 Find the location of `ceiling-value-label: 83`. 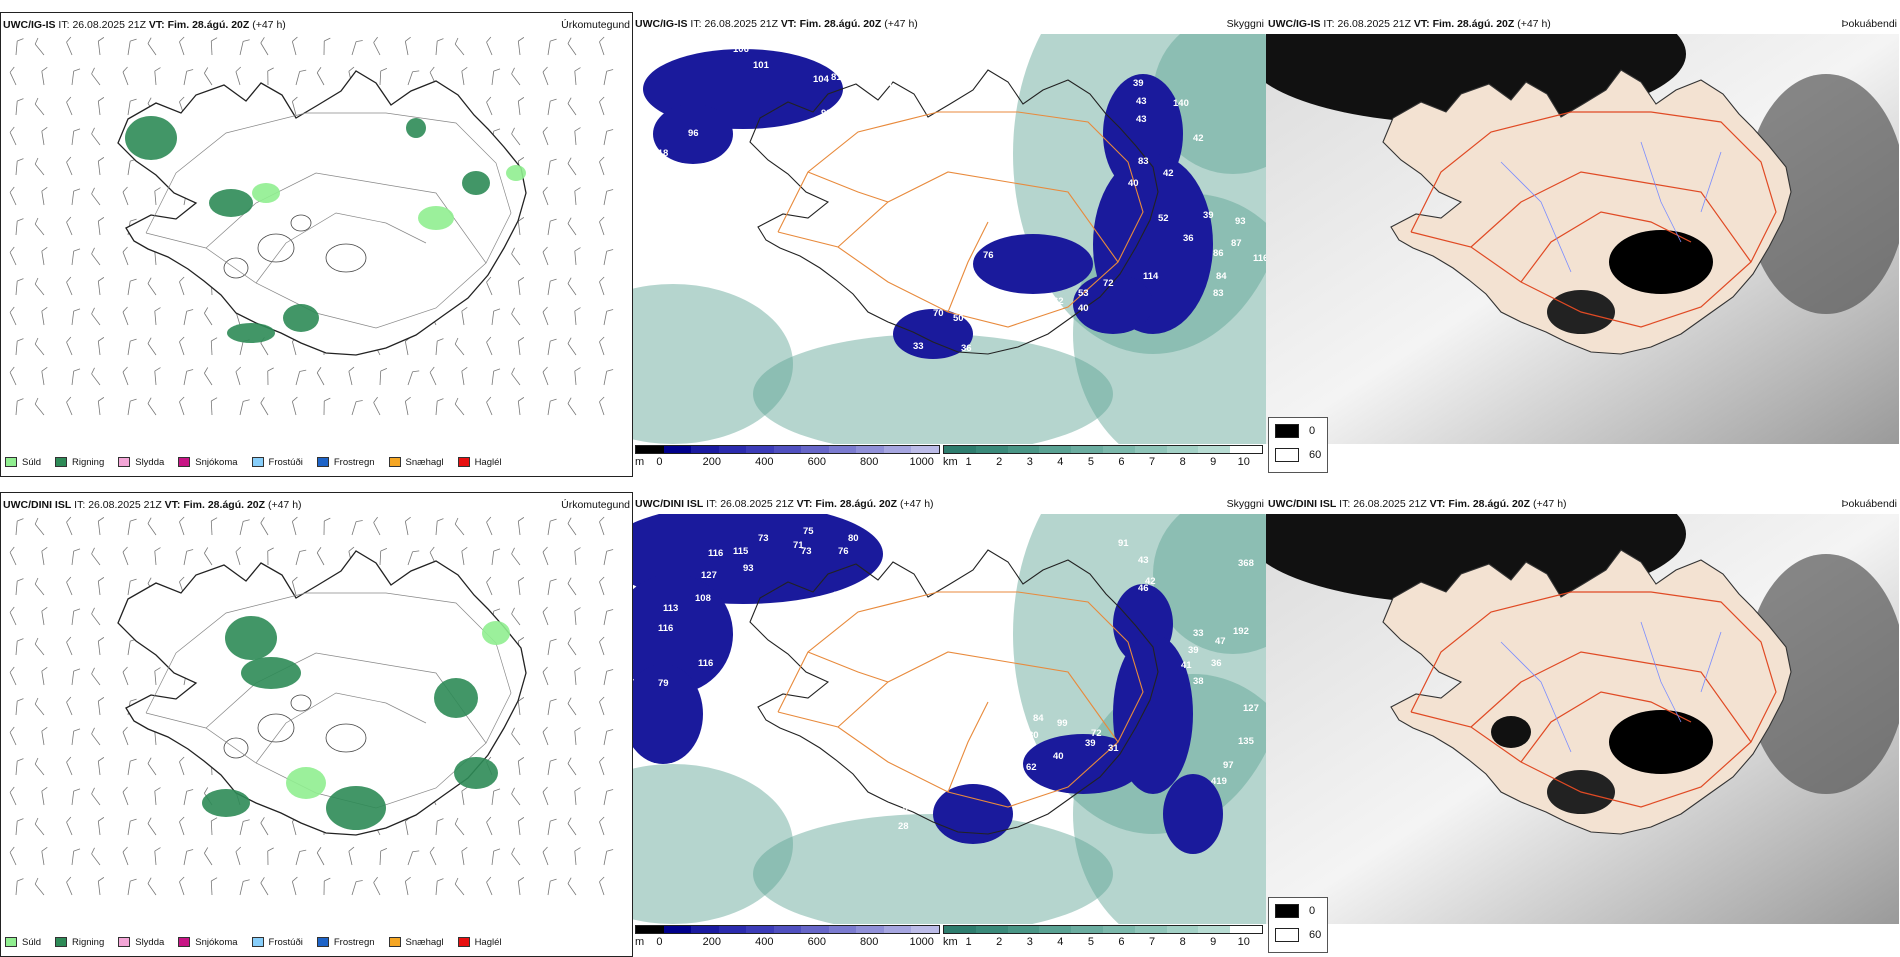

ceiling-value-label: 83 is located at coordinates (1218, 293).